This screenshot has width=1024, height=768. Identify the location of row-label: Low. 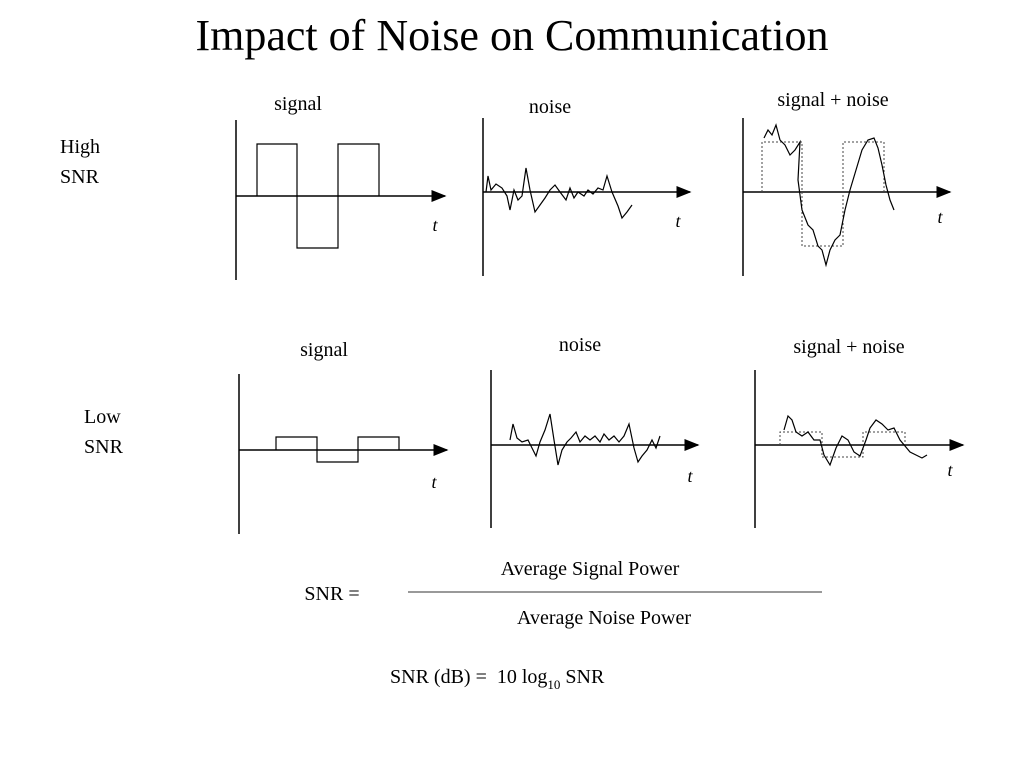
(102, 417).